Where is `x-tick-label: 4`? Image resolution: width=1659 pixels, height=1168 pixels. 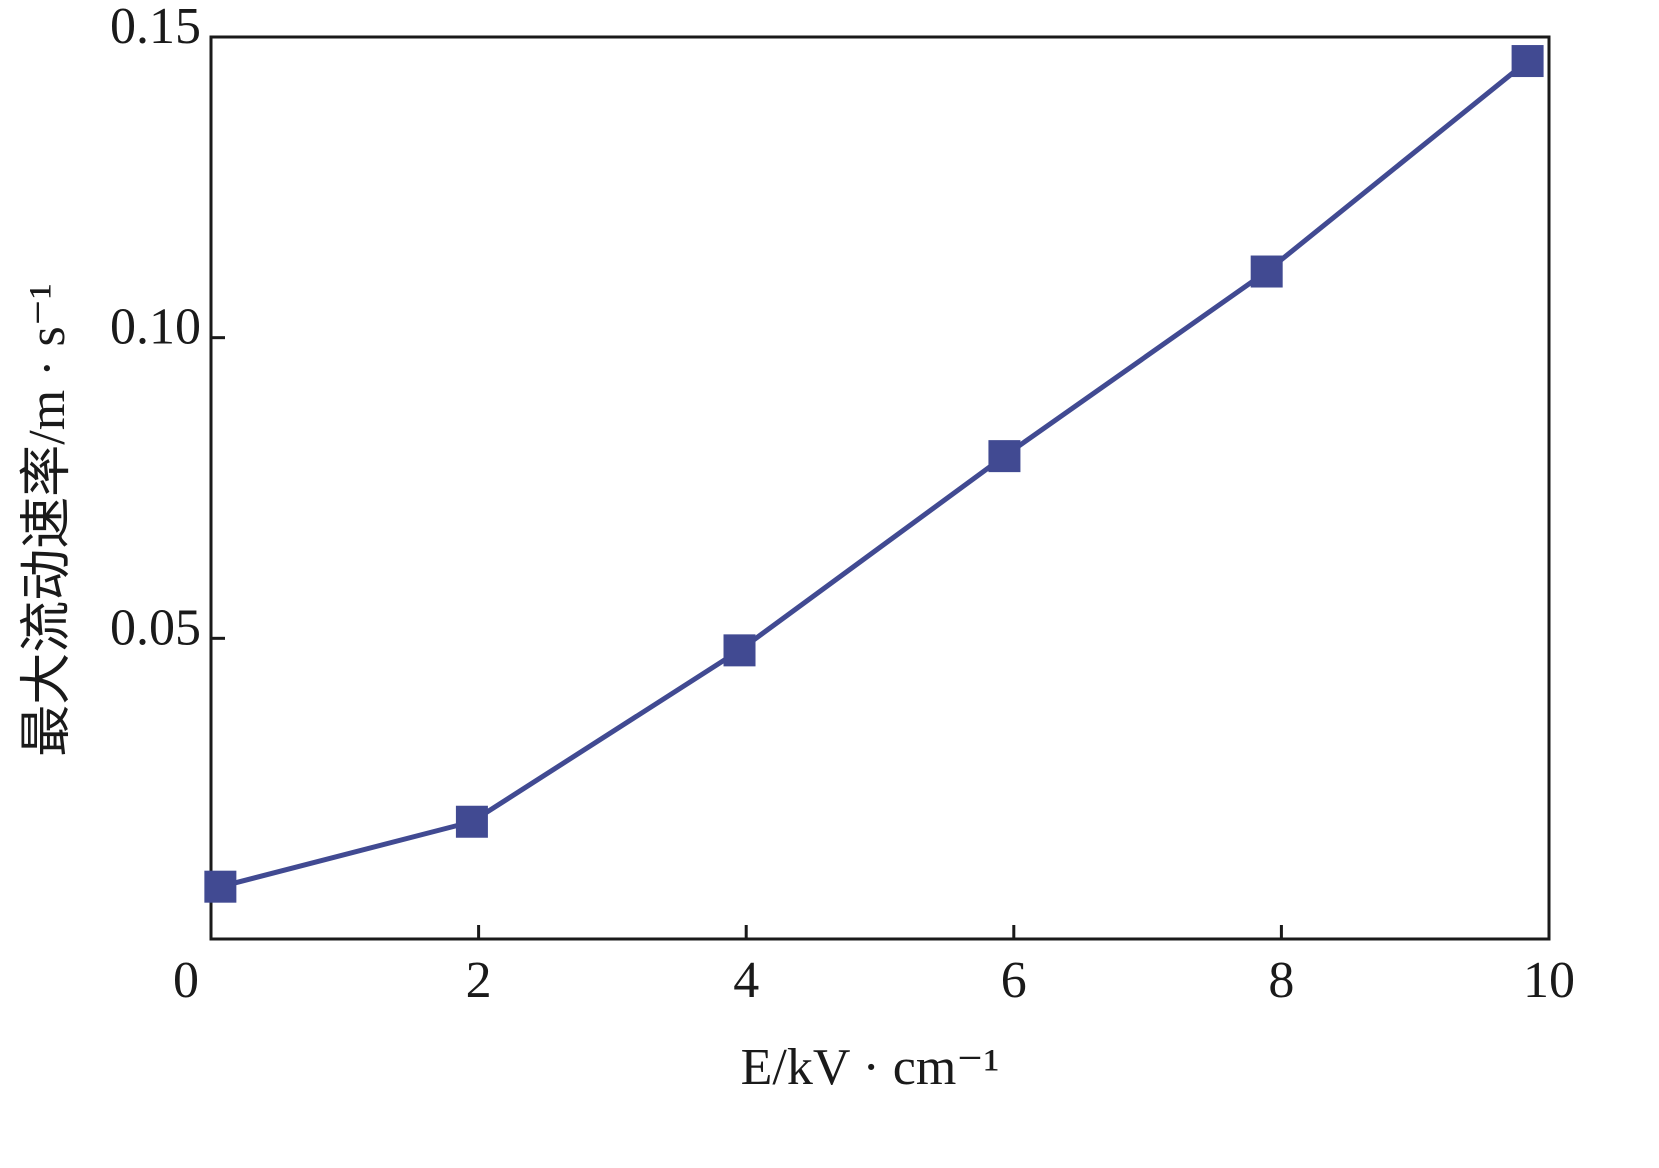
x-tick-label: 4 is located at coordinates (746, 980).